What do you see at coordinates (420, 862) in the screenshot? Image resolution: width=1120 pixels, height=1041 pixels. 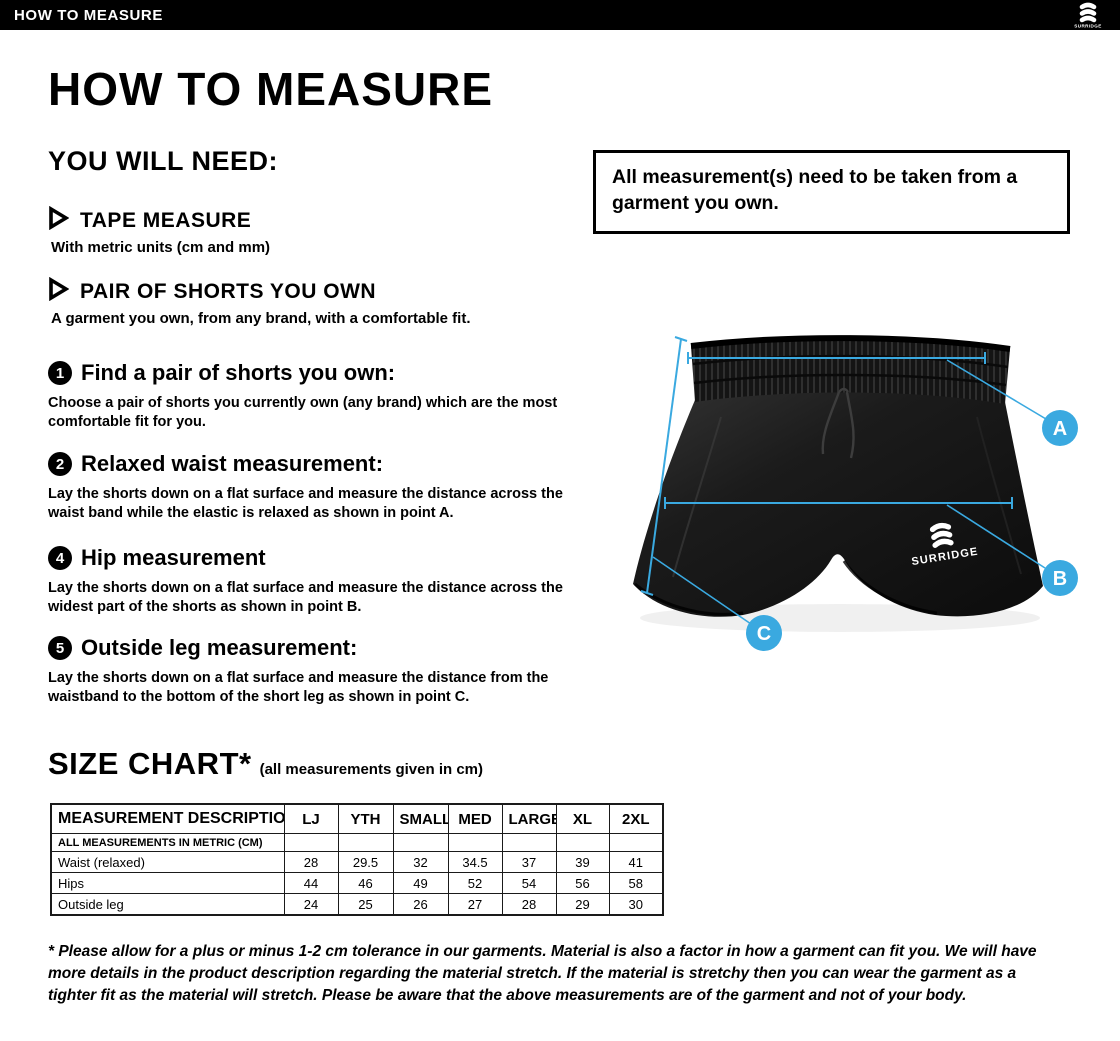 I see `cell-value: 32` at bounding box center [420, 862].